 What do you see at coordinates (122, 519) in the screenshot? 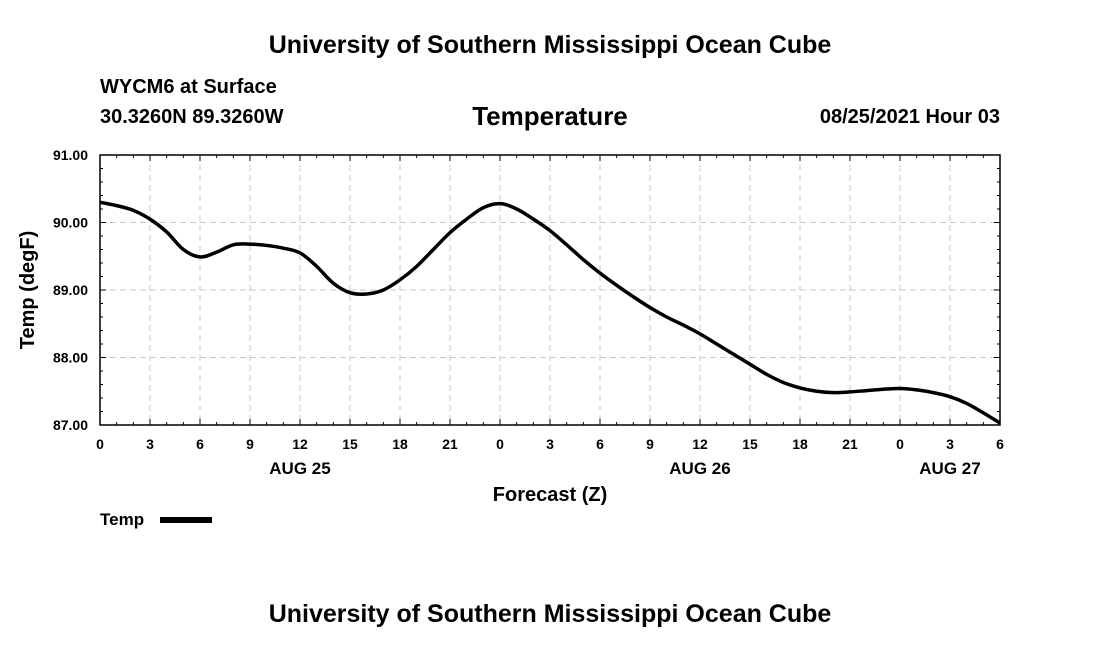
I see `legend-label: Temp` at bounding box center [122, 519].